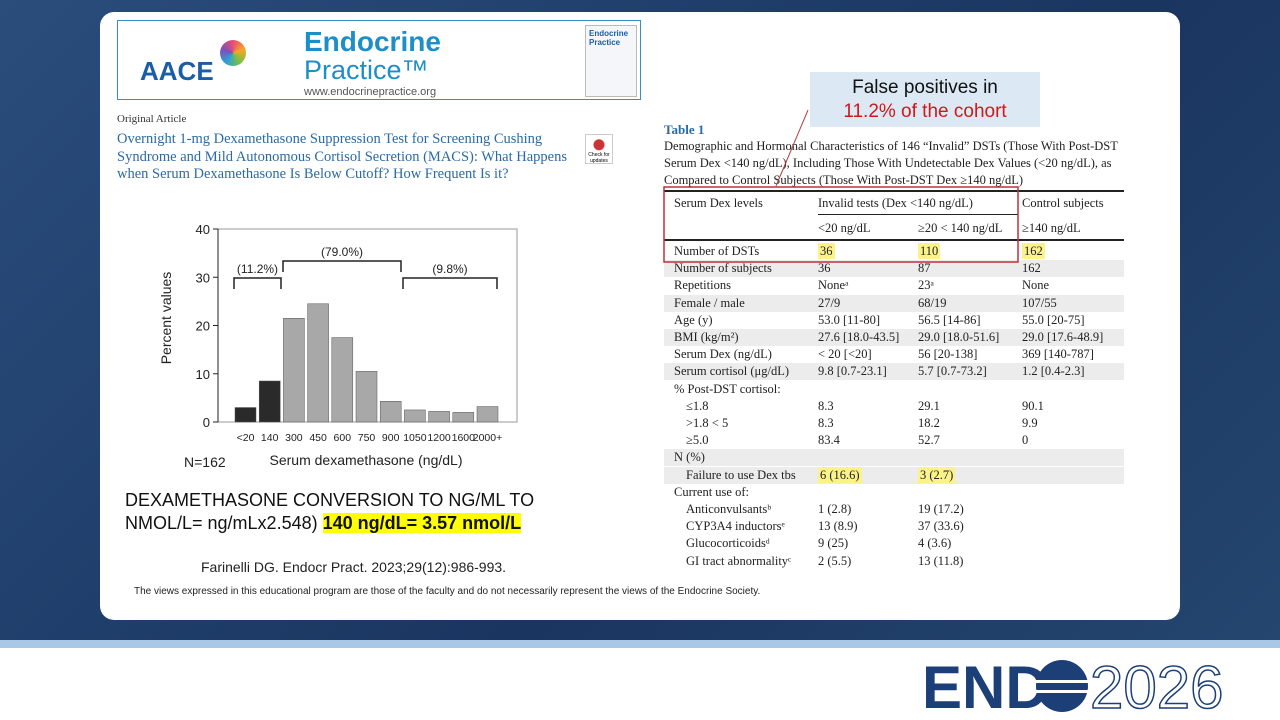  Describe the element at coordinates (949, 319) in the screenshot. I see `table-cell: 56.5 [14-86]` at that location.